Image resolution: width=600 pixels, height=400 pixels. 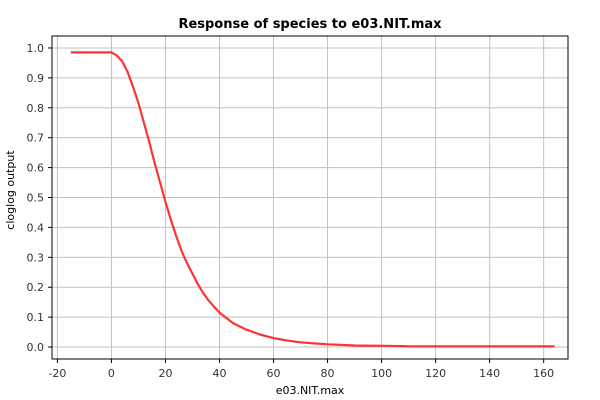 What do you see at coordinates (274, 373) in the screenshot?
I see `x-tick-label: 60` at bounding box center [274, 373].